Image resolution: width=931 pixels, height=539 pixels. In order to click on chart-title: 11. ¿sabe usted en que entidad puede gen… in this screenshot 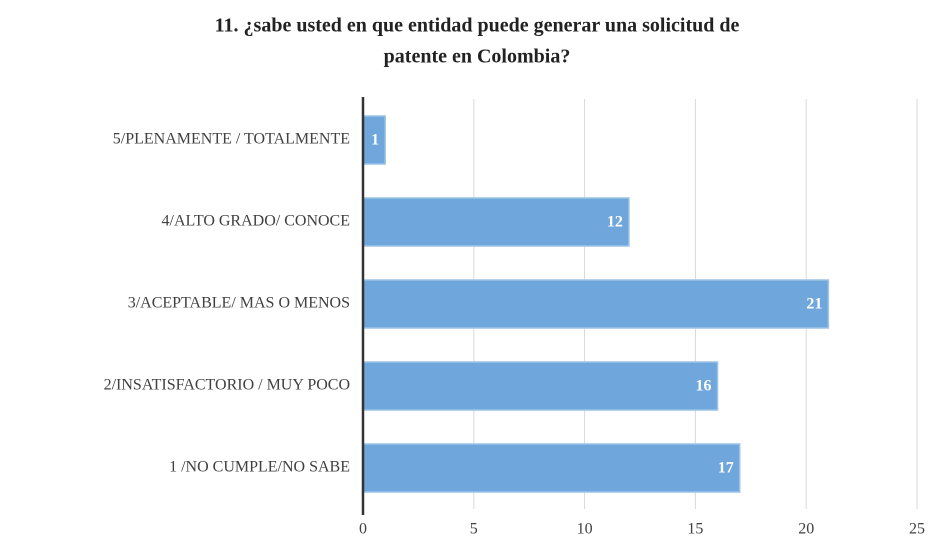, I will do `click(477, 26)`.